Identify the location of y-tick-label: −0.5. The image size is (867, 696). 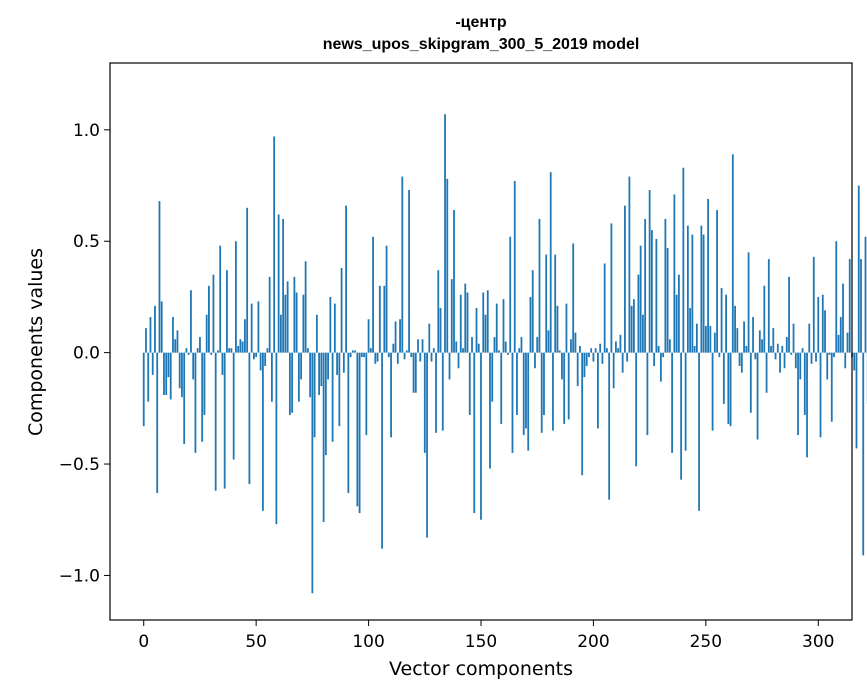
(79, 465).